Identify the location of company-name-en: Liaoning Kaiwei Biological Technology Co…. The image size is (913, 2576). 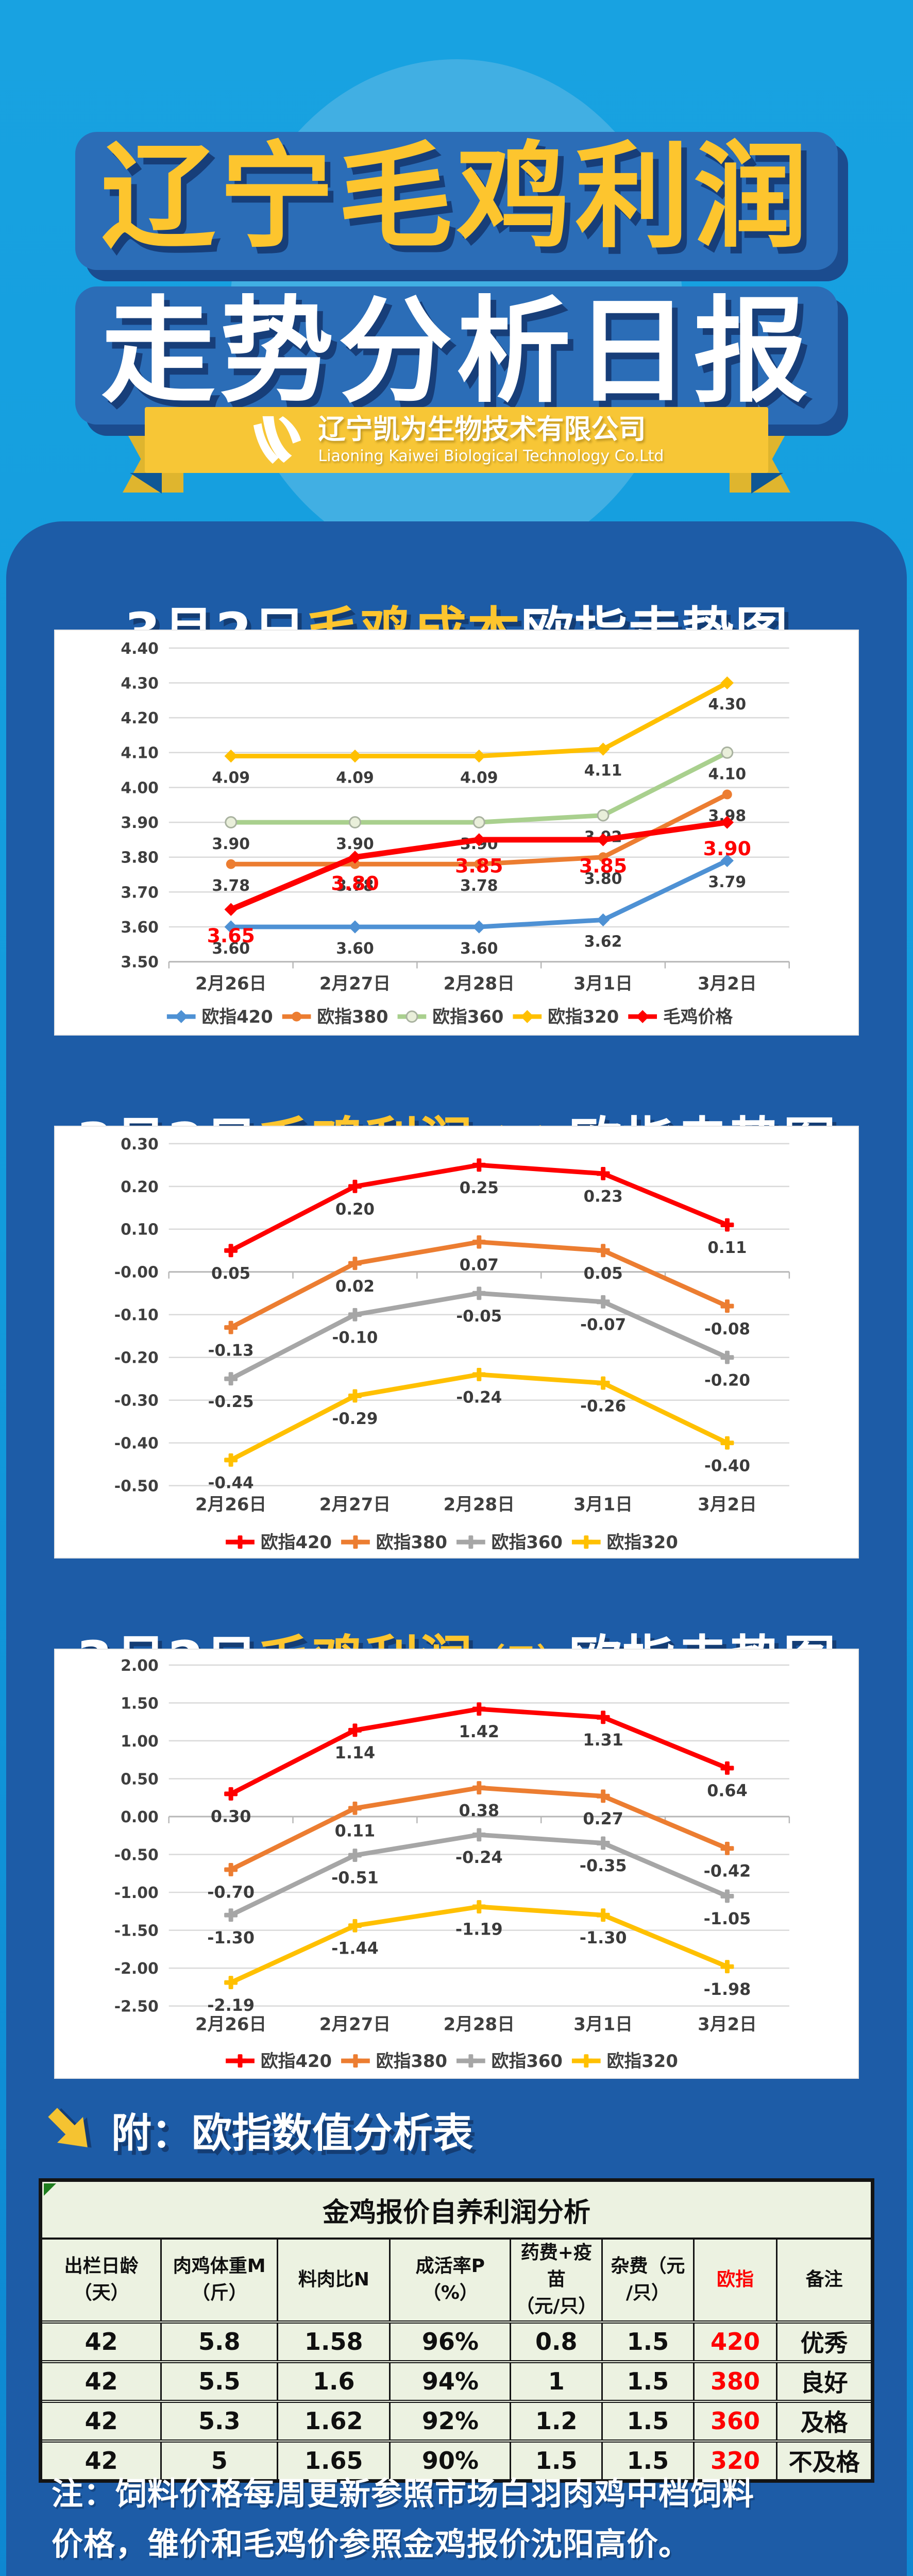
(491, 456).